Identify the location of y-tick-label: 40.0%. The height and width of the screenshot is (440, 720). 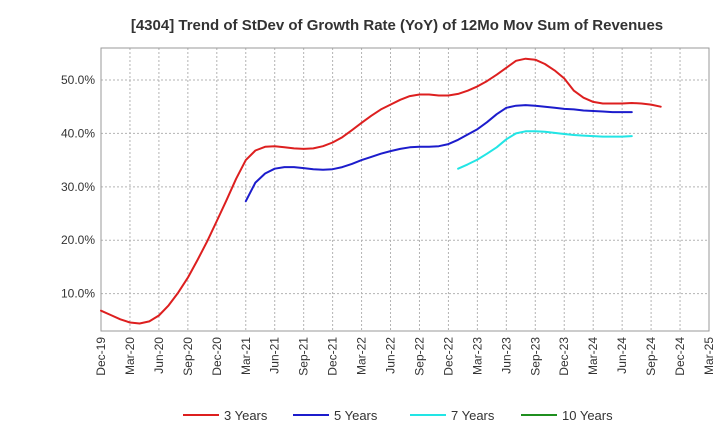
(78, 133).